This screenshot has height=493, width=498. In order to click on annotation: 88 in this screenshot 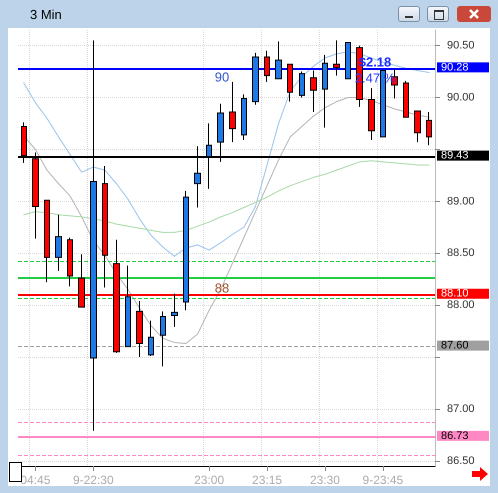, I will do `click(222, 288)`.